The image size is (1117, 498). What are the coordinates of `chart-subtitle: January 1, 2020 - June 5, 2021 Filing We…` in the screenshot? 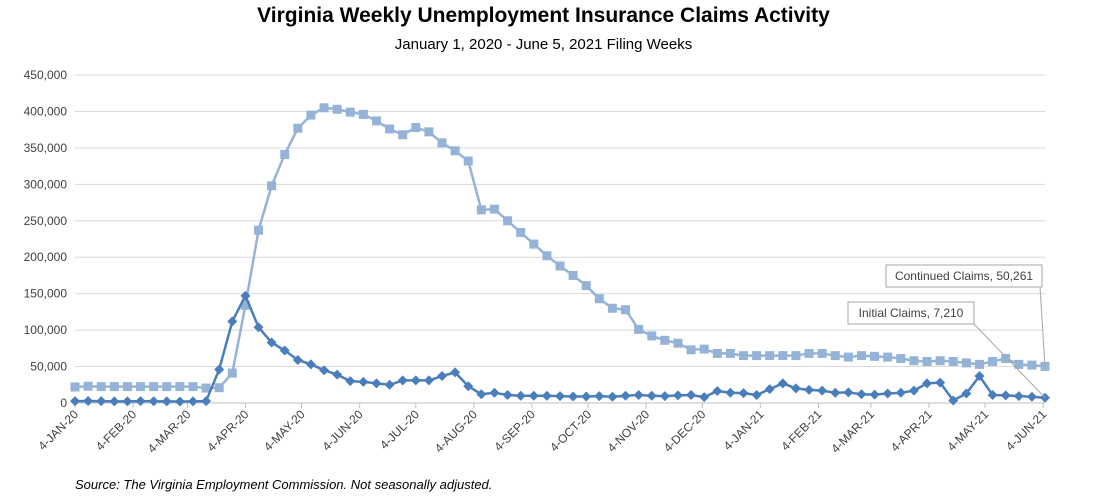 It's located at (543, 44).